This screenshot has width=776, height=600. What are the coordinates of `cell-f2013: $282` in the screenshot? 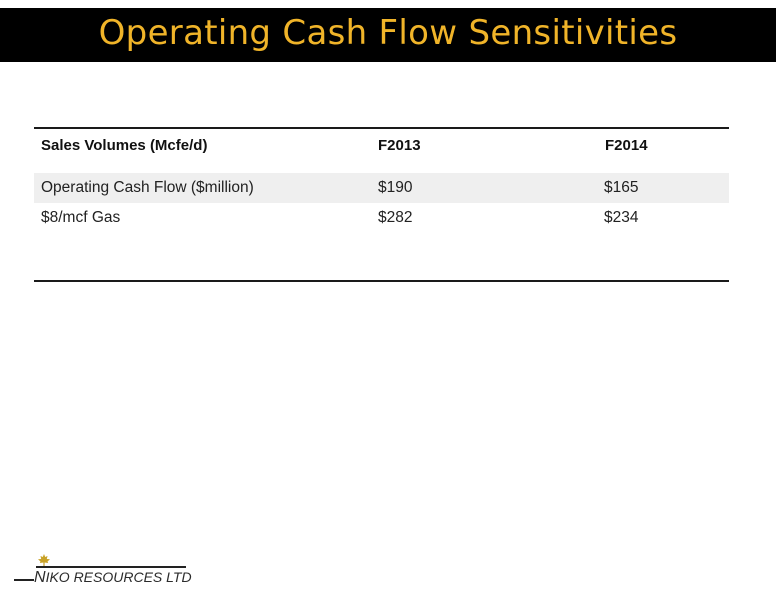 It's located at (395, 217).